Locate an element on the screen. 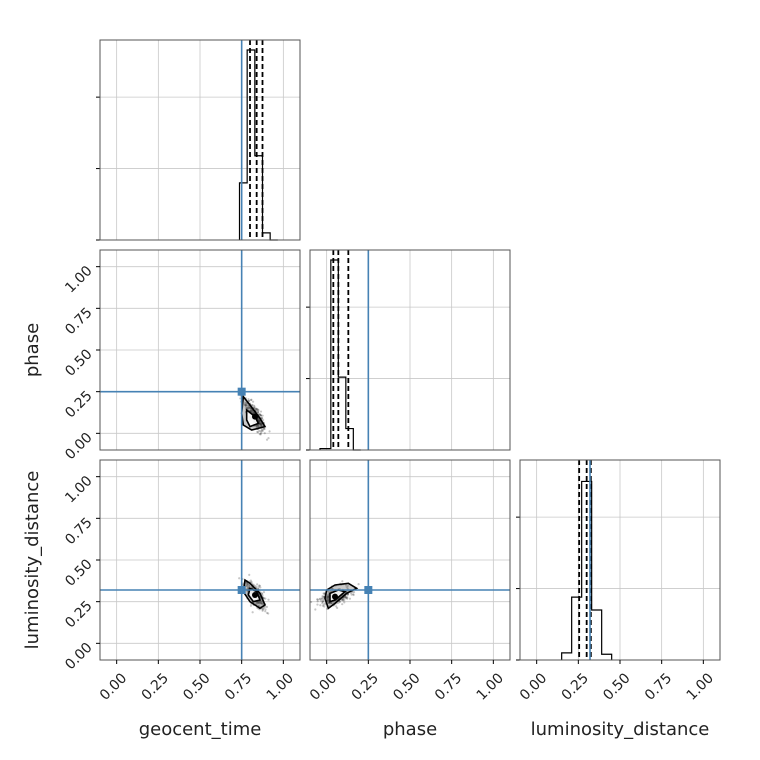 The width and height of the screenshot is (760, 760). histogram-step-geocent_time is located at coordinates (258, 145).